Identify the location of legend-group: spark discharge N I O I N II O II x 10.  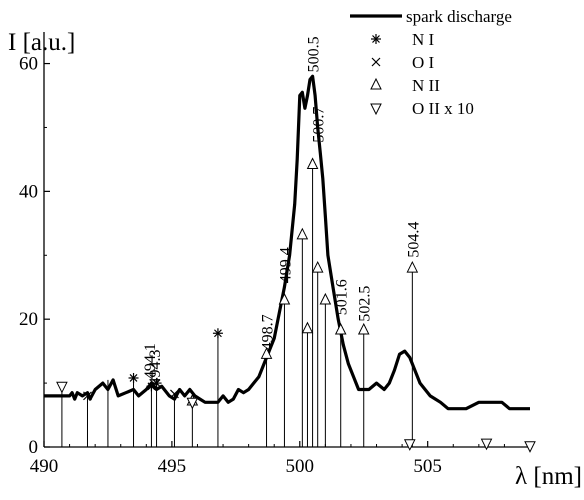
(431, 62).